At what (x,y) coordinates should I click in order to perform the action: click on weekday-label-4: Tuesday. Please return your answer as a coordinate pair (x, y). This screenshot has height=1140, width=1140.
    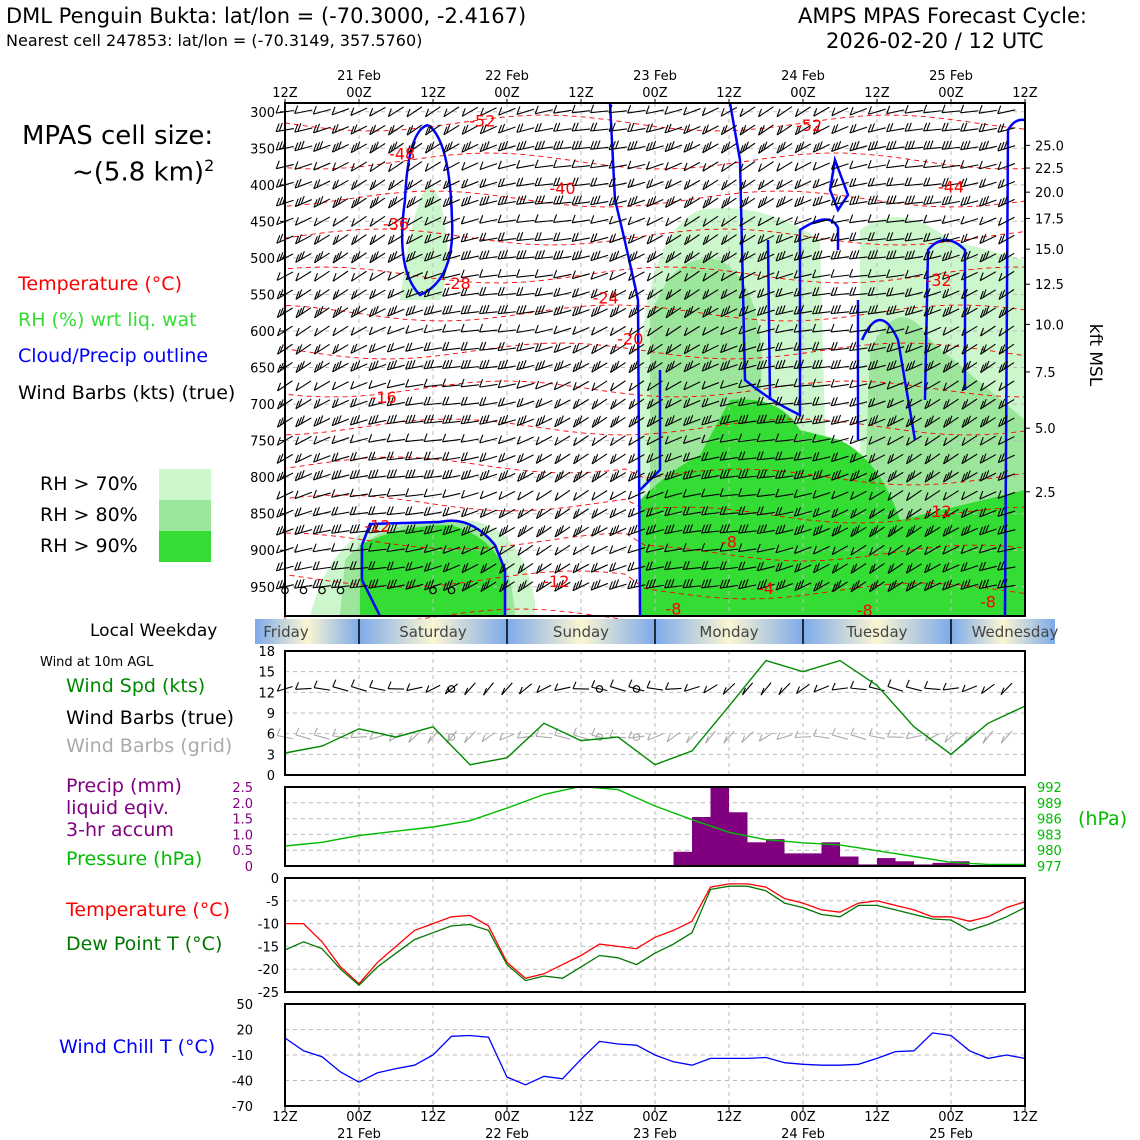
    Looking at the image, I should click on (876, 632).